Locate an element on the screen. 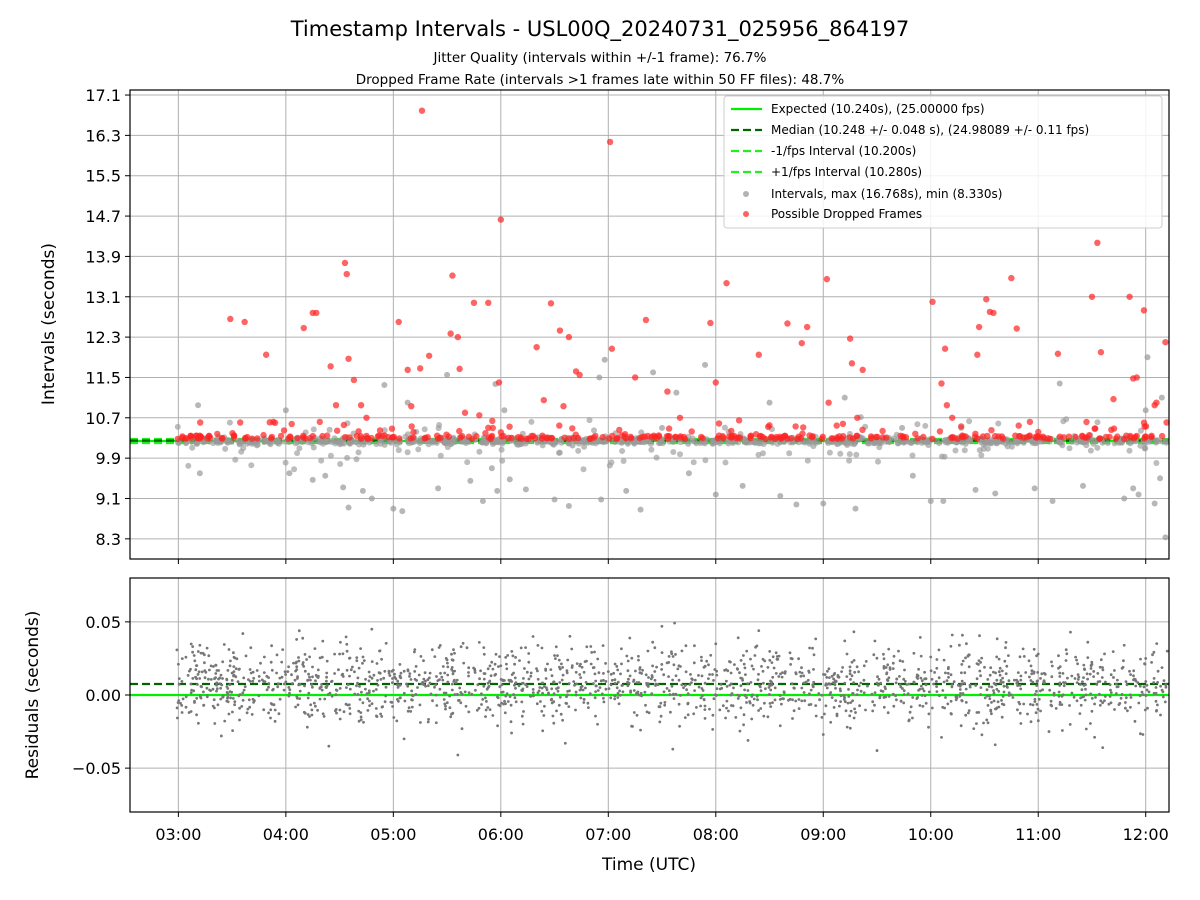  x-tick-label: 04:00 is located at coordinates (286, 834).